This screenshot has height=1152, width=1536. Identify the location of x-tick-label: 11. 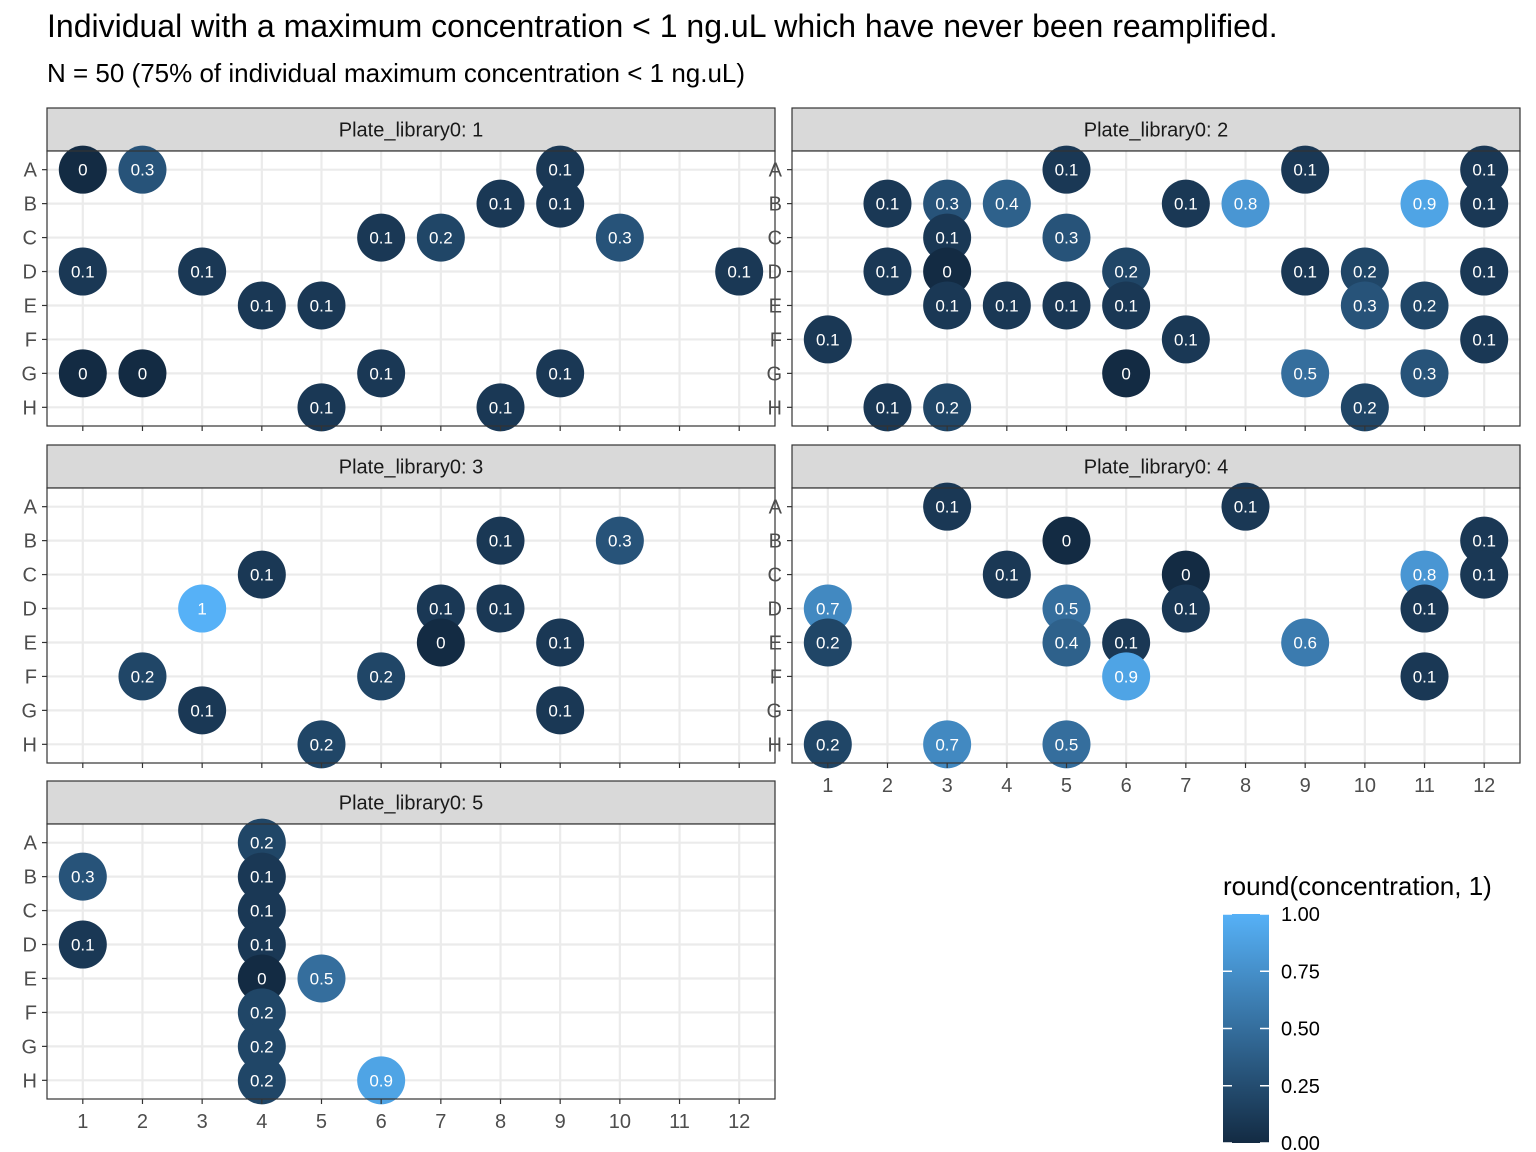
(1424, 786).